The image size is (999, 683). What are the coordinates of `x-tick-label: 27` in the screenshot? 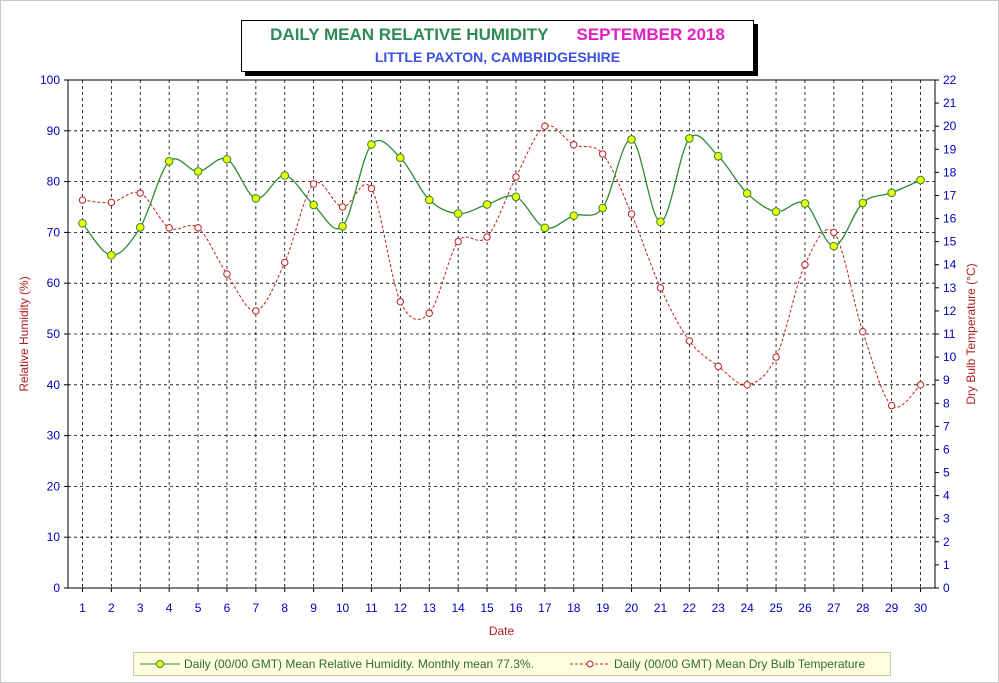 It's located at (834, 608).